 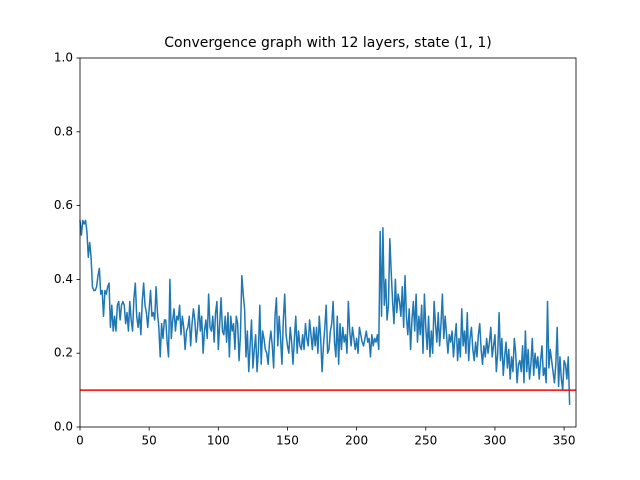 What do you see at coordinates (564, 441) in the screenshot?
I see `x-tick-label: 350` at bounding box center [564, 441].